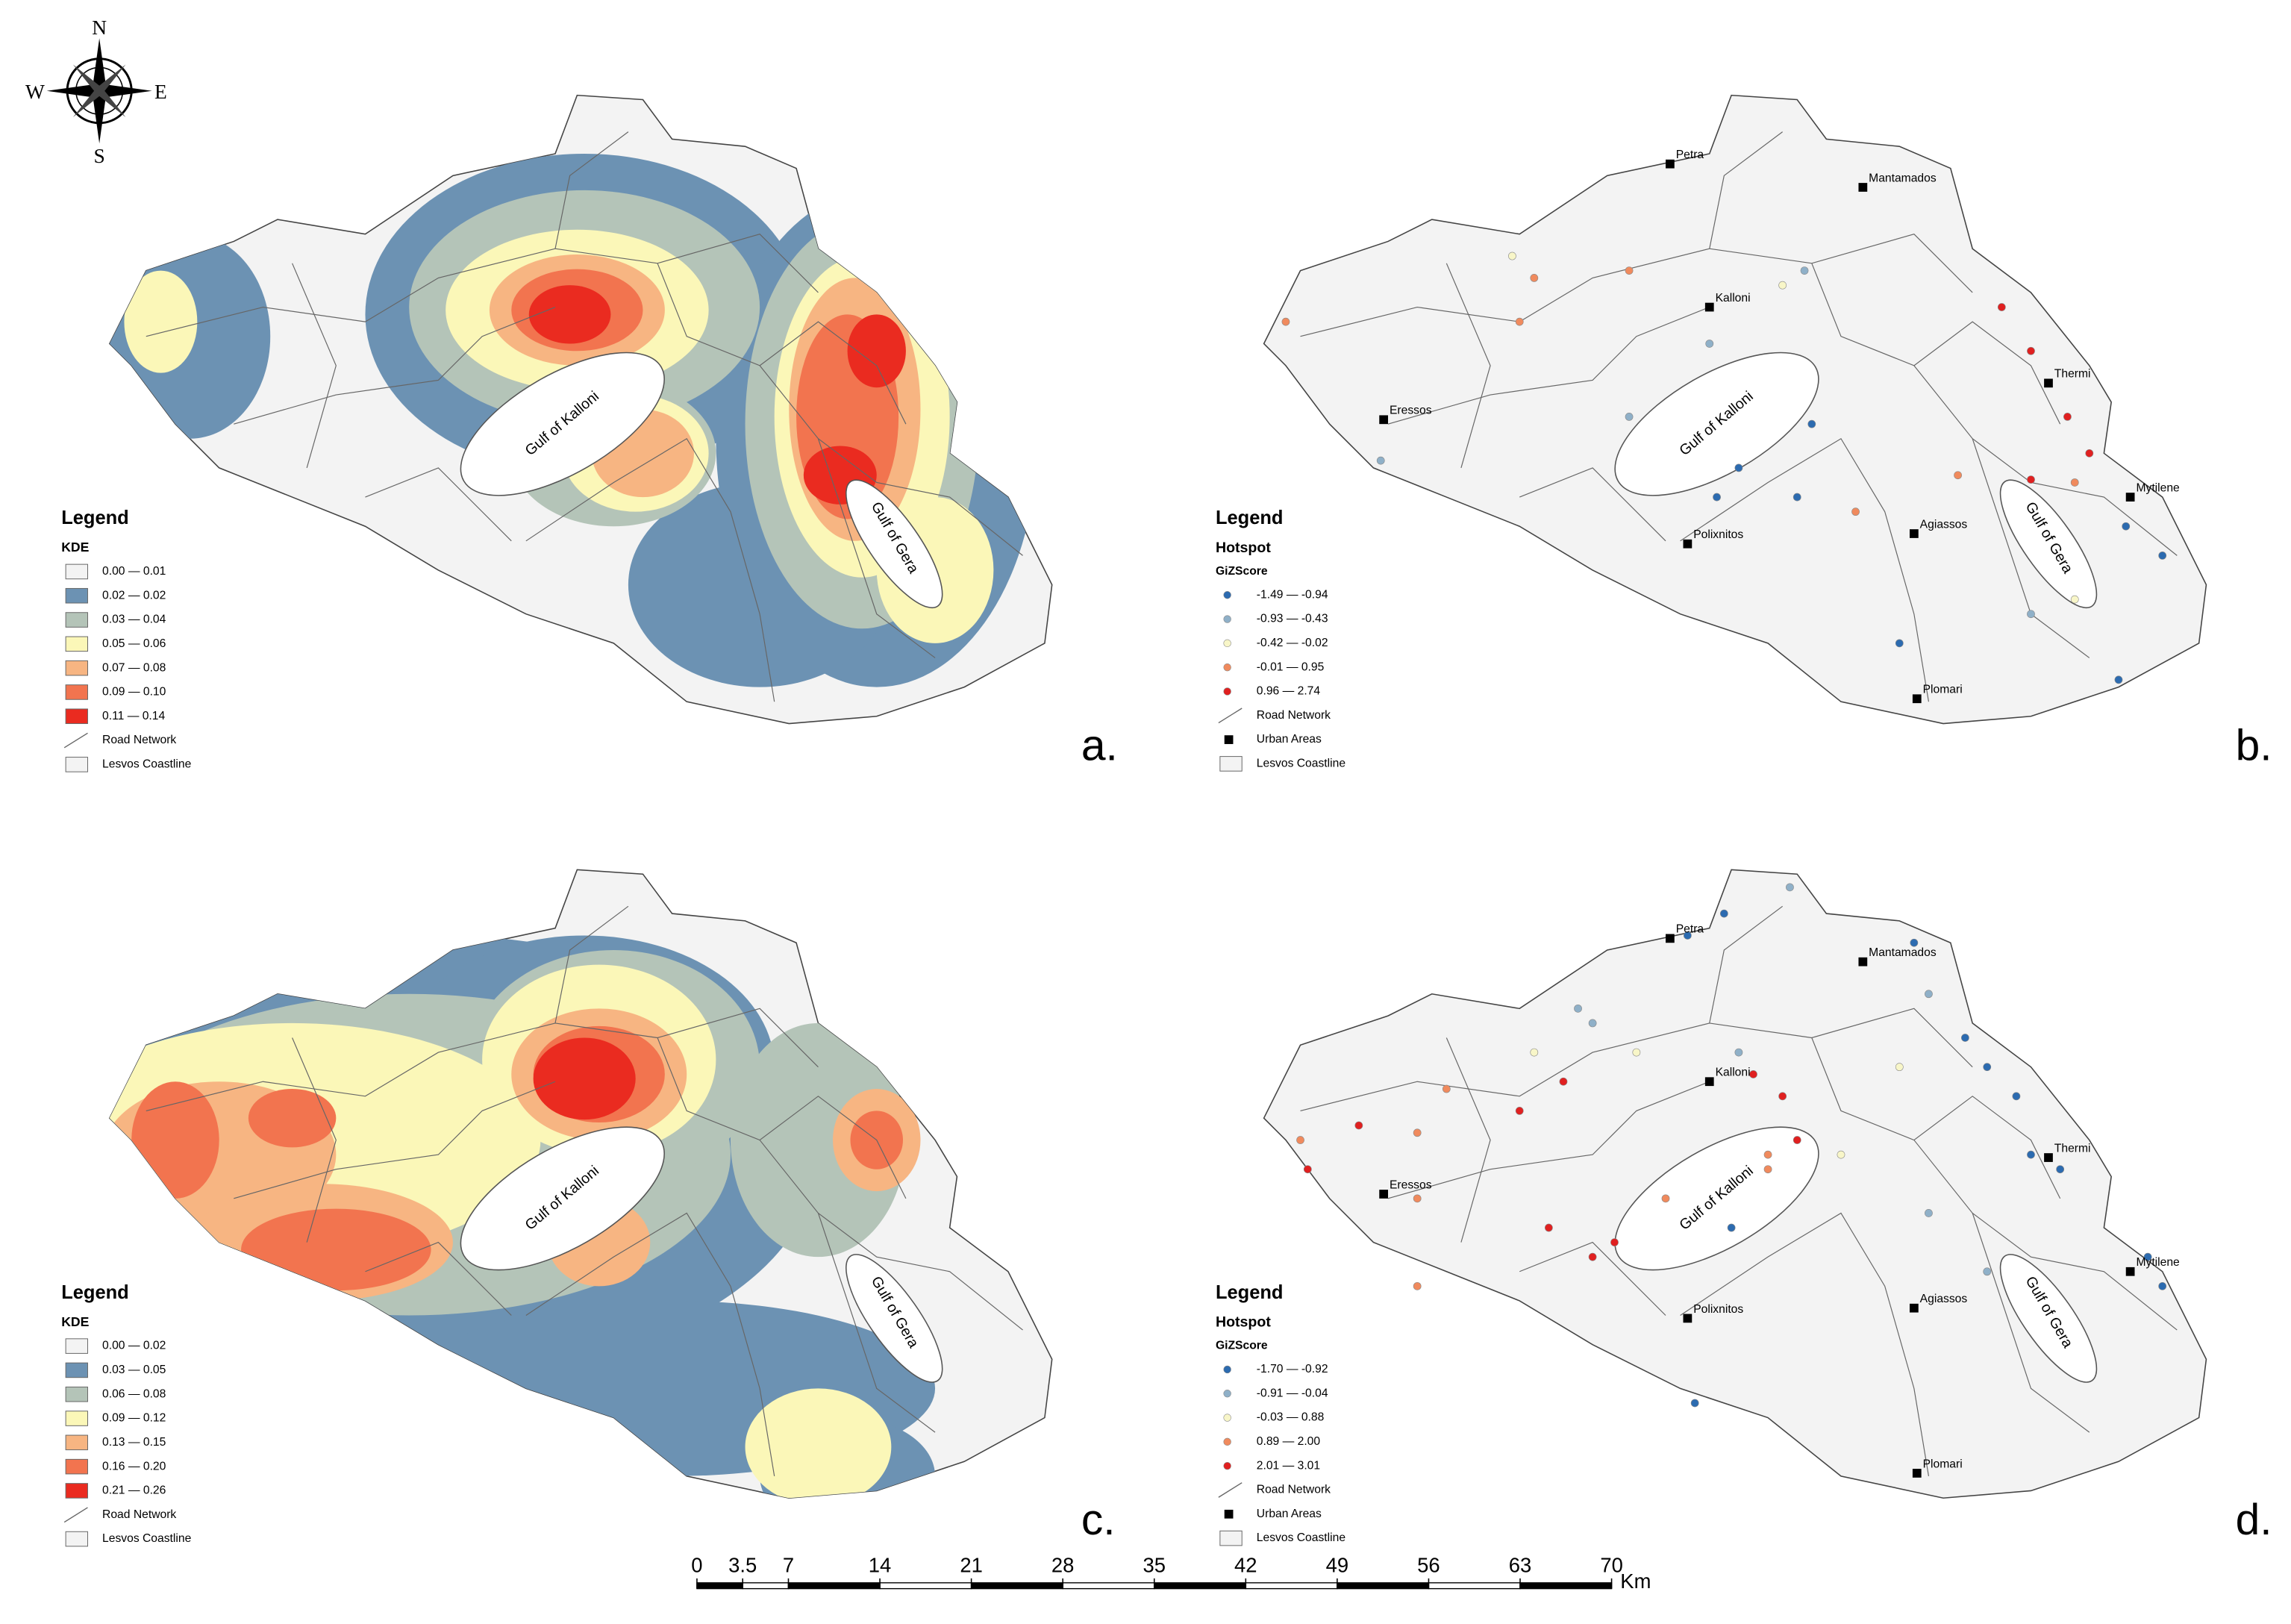 The width and height of the screenshot is (2291, 1624). Describe the element at coordinates (1943, 690) in the screenshot. I see `town-label: Plomari` at that location.